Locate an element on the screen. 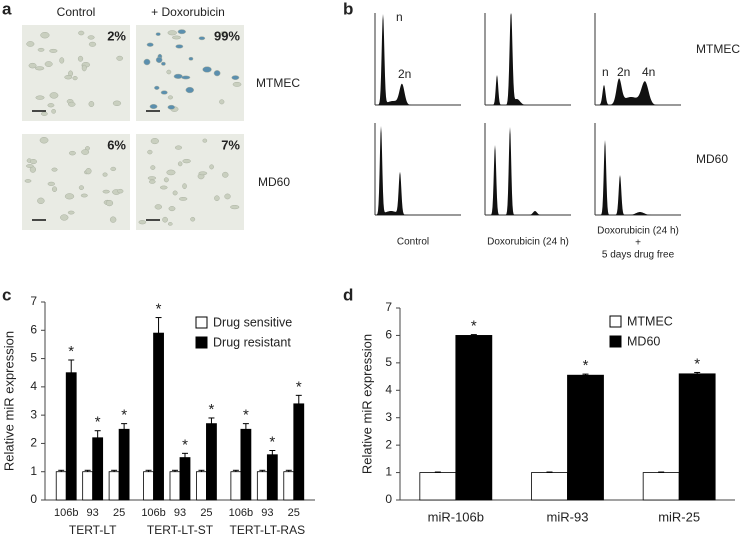 The image size is (741, 537). panel-label: a is located at coordinates (7, 9).